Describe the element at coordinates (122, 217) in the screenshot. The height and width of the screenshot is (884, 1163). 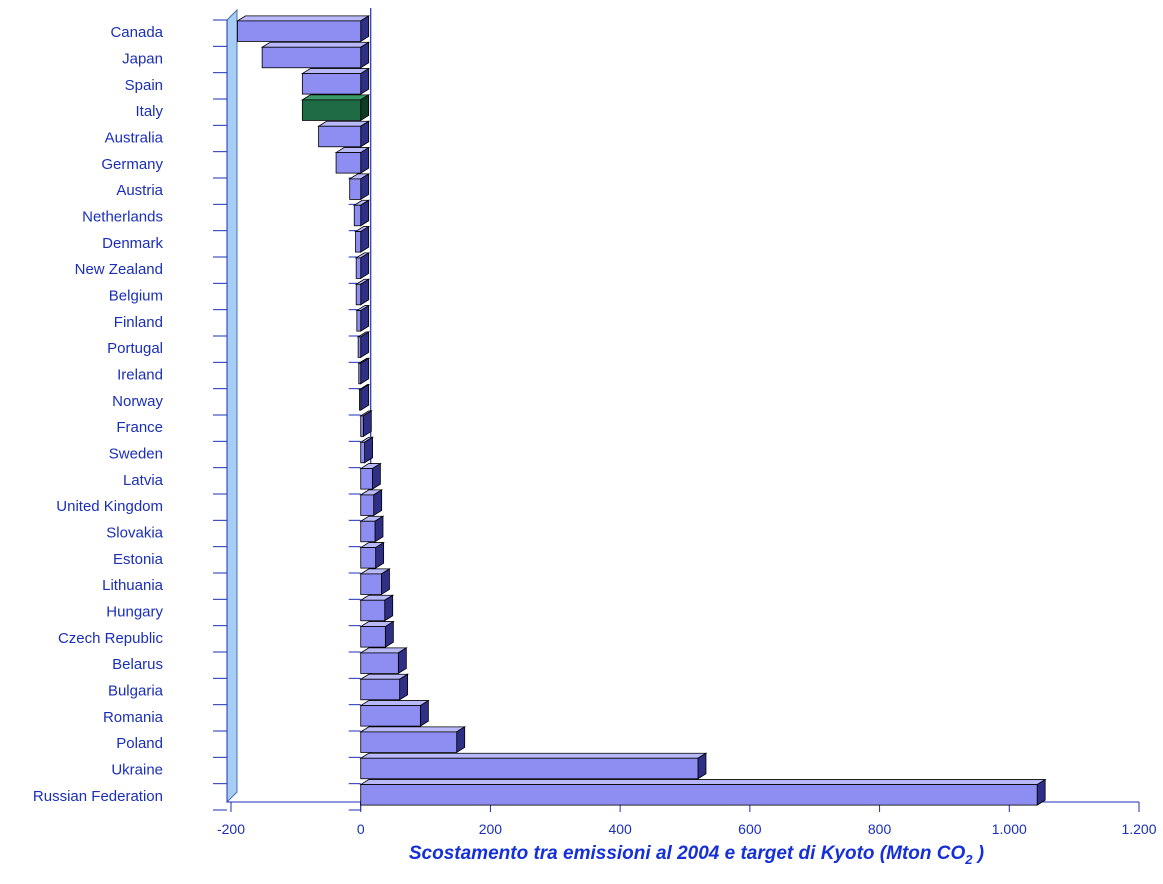
I see `category-label: Netherlands` at that location.